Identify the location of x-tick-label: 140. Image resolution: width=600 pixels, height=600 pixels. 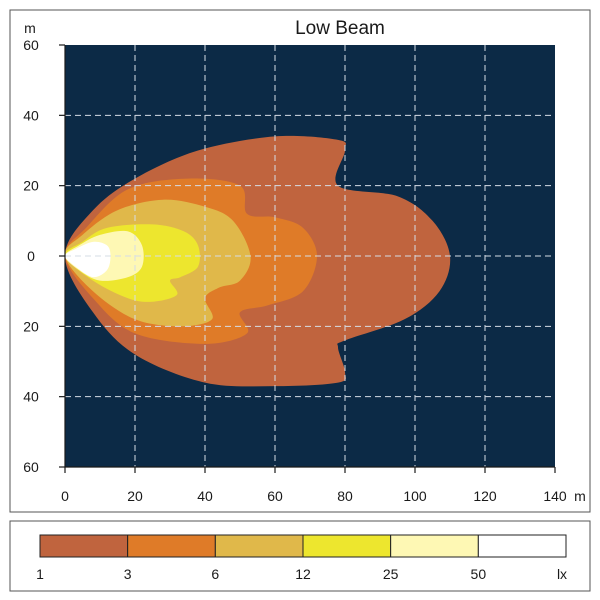
(555, 496).